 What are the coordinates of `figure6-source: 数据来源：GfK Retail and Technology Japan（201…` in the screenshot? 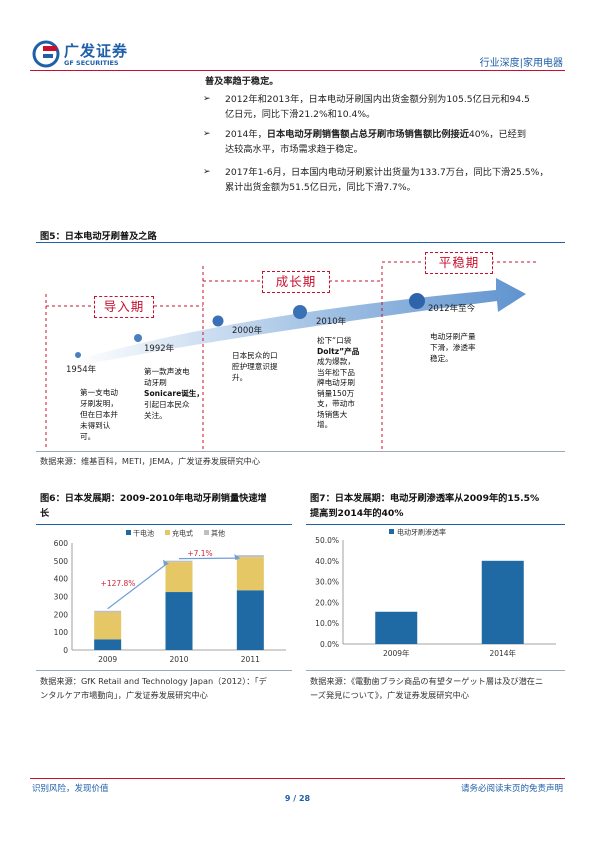 It's located at (153, 688).